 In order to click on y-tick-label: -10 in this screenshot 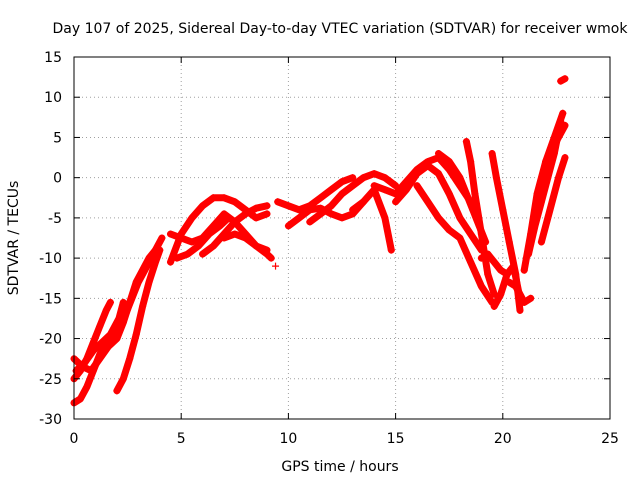, I will do `click(50, 259)`.